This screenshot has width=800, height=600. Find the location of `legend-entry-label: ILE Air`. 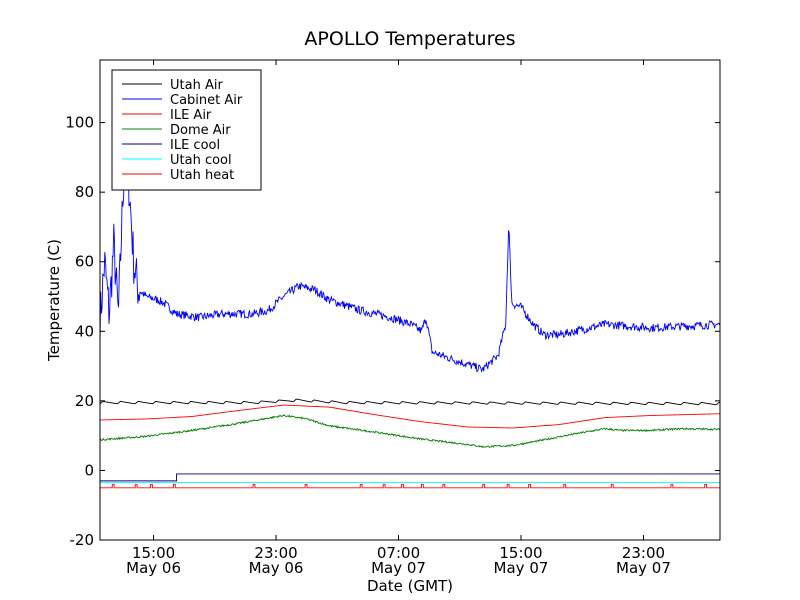

legend-entry-label: ILE Air is located at coordinates (191, 115).